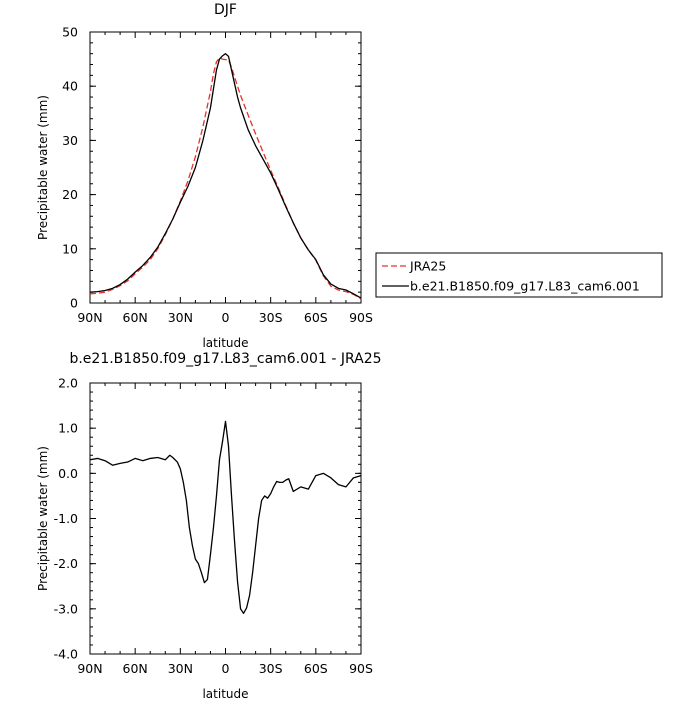 The height and width of the screenshot is (704, 700). I want to click on plot1-xtick-label: 30N, so click(180, 317).